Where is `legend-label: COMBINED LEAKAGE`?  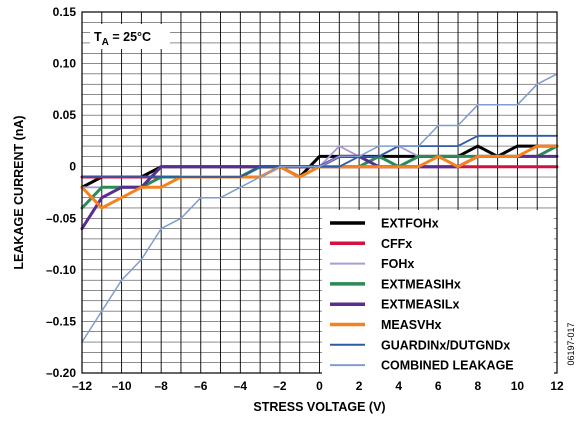
legend-label: COMBINED LEAKAGE is located at coordinates (447, 366).